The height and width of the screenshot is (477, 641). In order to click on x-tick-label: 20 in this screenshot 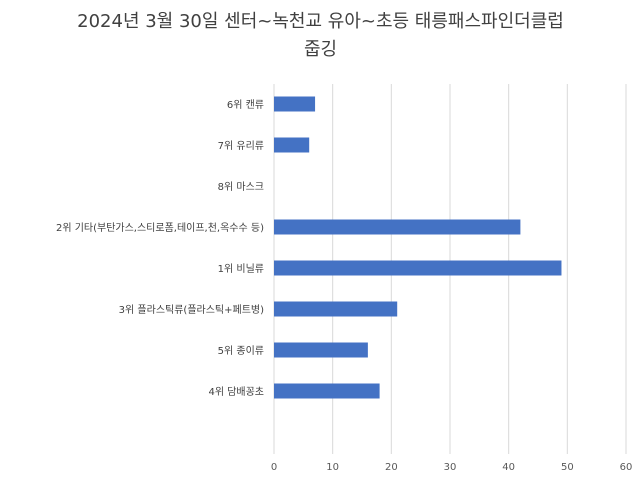, I will do `click(391, 467)`.